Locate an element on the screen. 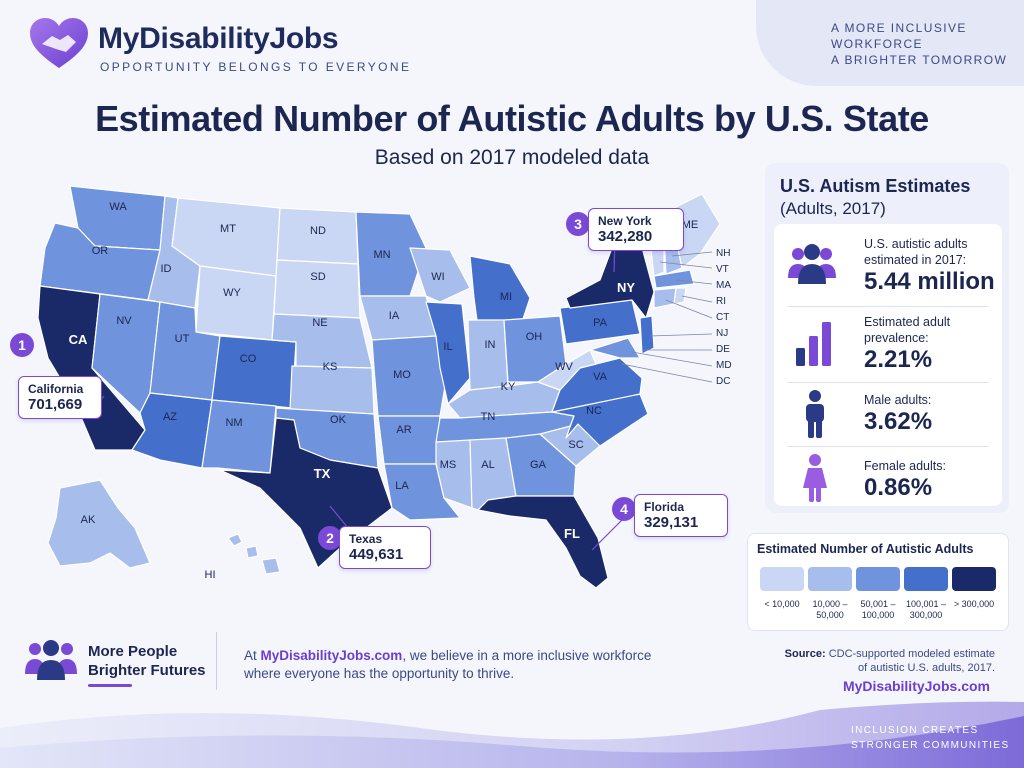  state-hi is located at coordinates (254, 554).